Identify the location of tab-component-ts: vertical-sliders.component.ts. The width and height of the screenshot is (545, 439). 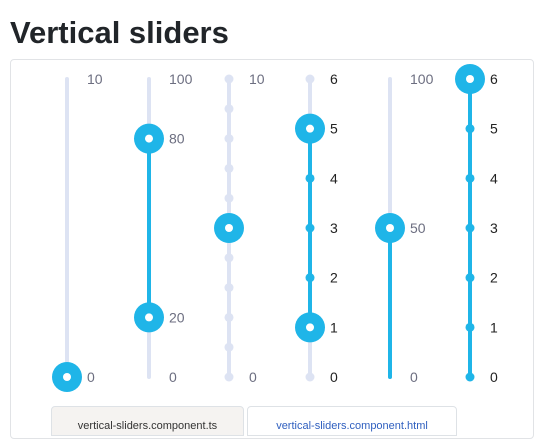
(147, 421).